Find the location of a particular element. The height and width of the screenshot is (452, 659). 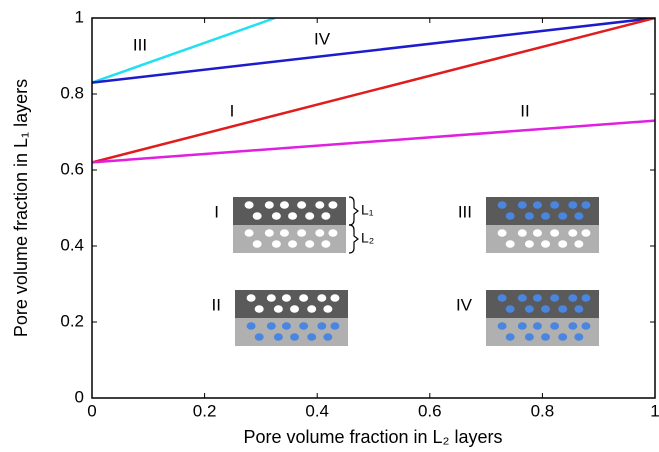

x-tick-label: 1 is located at coordinates (654, 410).